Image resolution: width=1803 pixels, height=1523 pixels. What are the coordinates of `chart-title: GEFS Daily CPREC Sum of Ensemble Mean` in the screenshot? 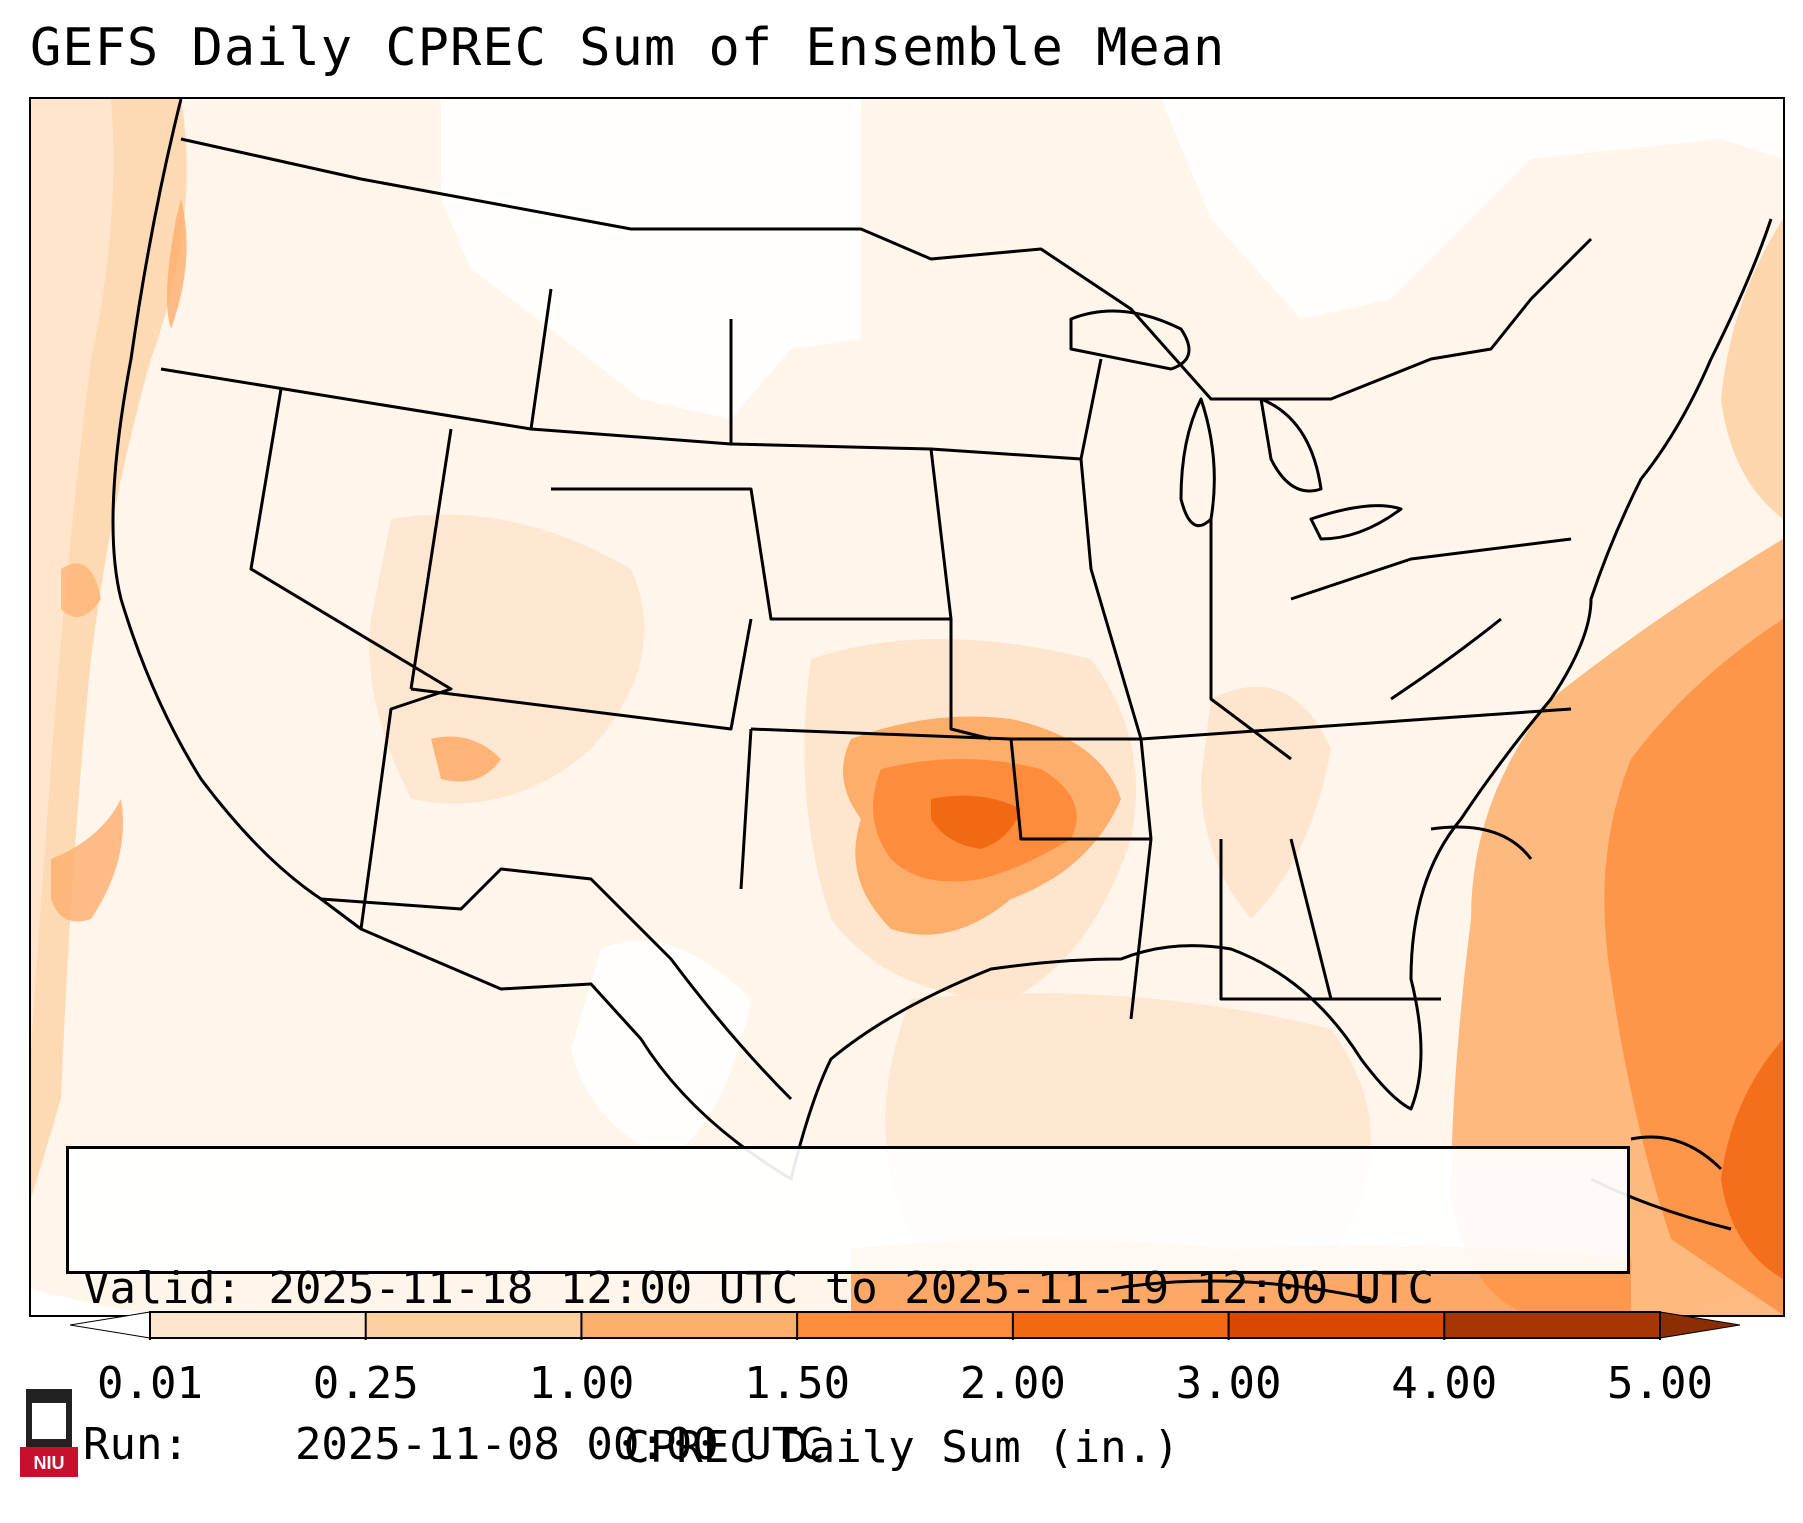 It's located at (628, 48).